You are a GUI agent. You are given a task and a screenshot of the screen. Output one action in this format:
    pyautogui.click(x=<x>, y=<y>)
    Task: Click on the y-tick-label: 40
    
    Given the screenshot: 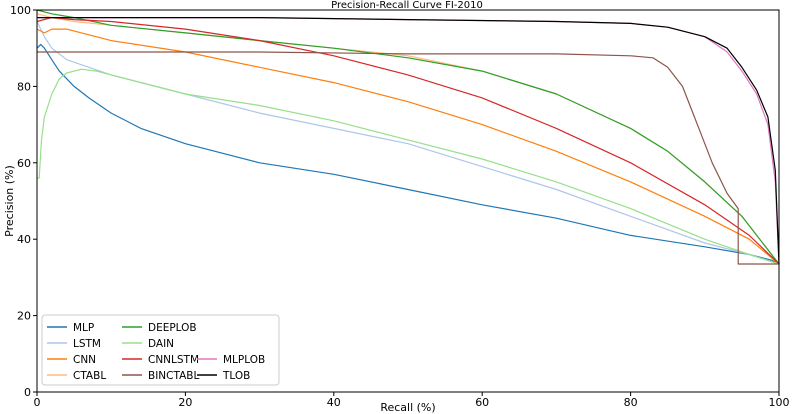 What is the action you would take?
    pyautogui.click(x=24, y=239)
    